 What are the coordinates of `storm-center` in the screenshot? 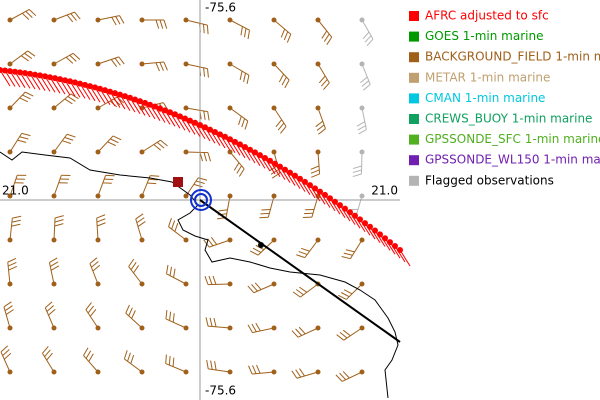 It's located at (201, 200).